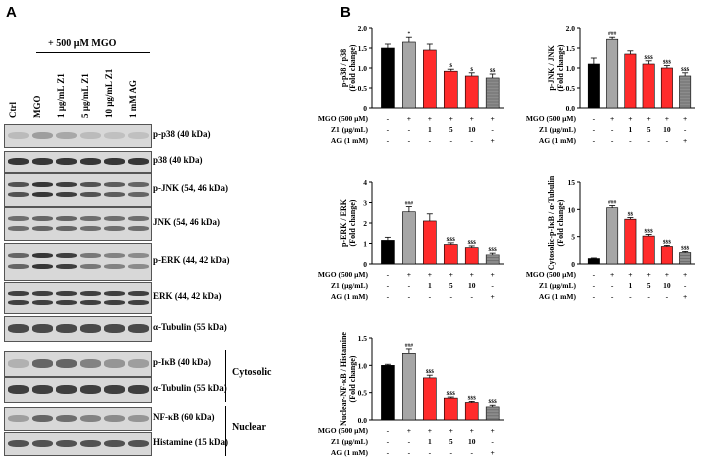 The height and width of the screenshot is (475, 704). What do you see at coordinates (493, 140) in the screenshot?
I see `ag-sign: +` at bounding box center [493, 140].